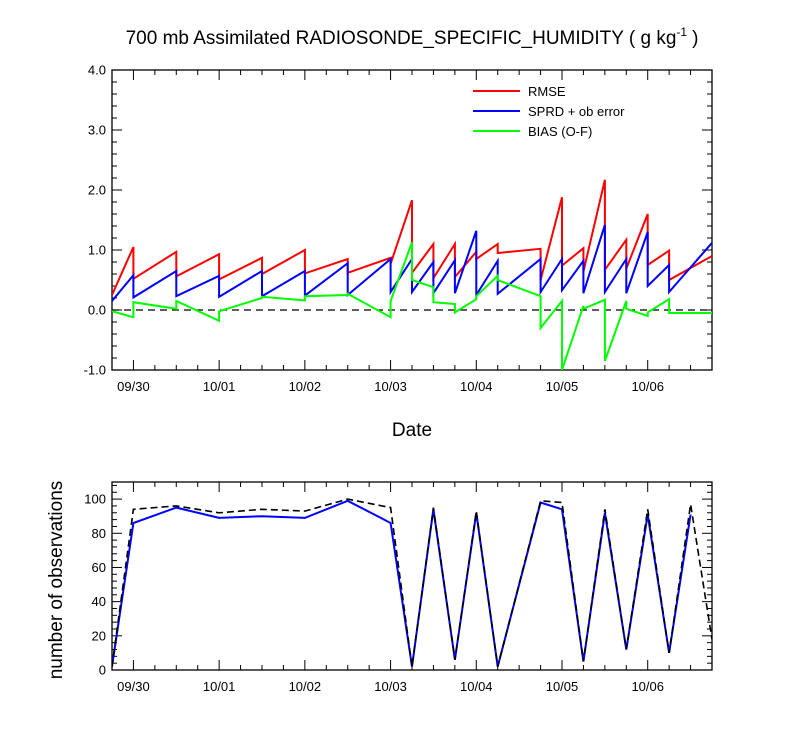 The height and width of the screenshot is (750, 800). I want to click on legend-label: SPRD + ob error, so click(576, 111).